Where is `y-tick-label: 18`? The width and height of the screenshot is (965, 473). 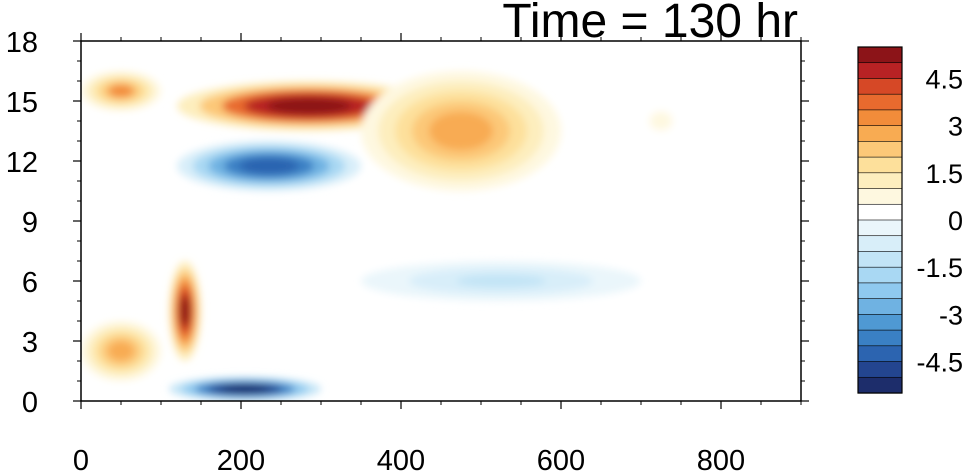
y-tick-label: 18 is located at coordinates (22, 43).